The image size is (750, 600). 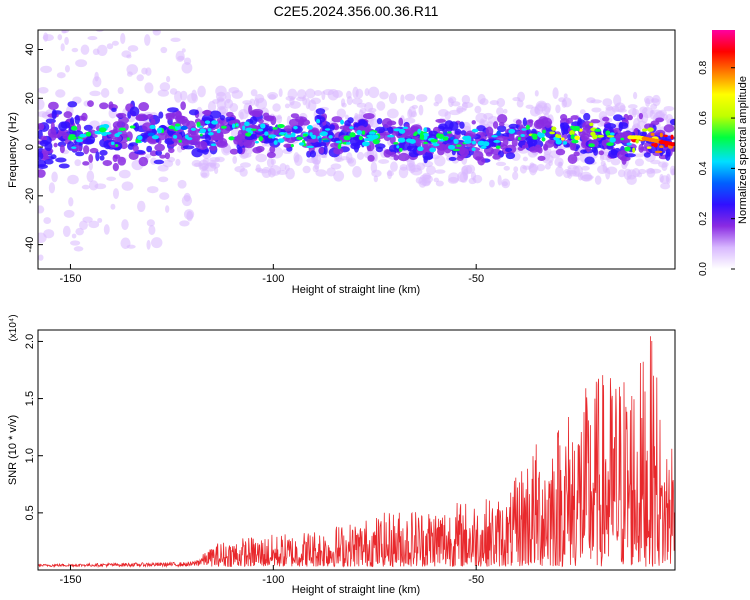 What do you see at coordinates (703, 67) in the screenshot?
I see `colorbar-tick-label: 0.8` at bounding box center [703, 67].